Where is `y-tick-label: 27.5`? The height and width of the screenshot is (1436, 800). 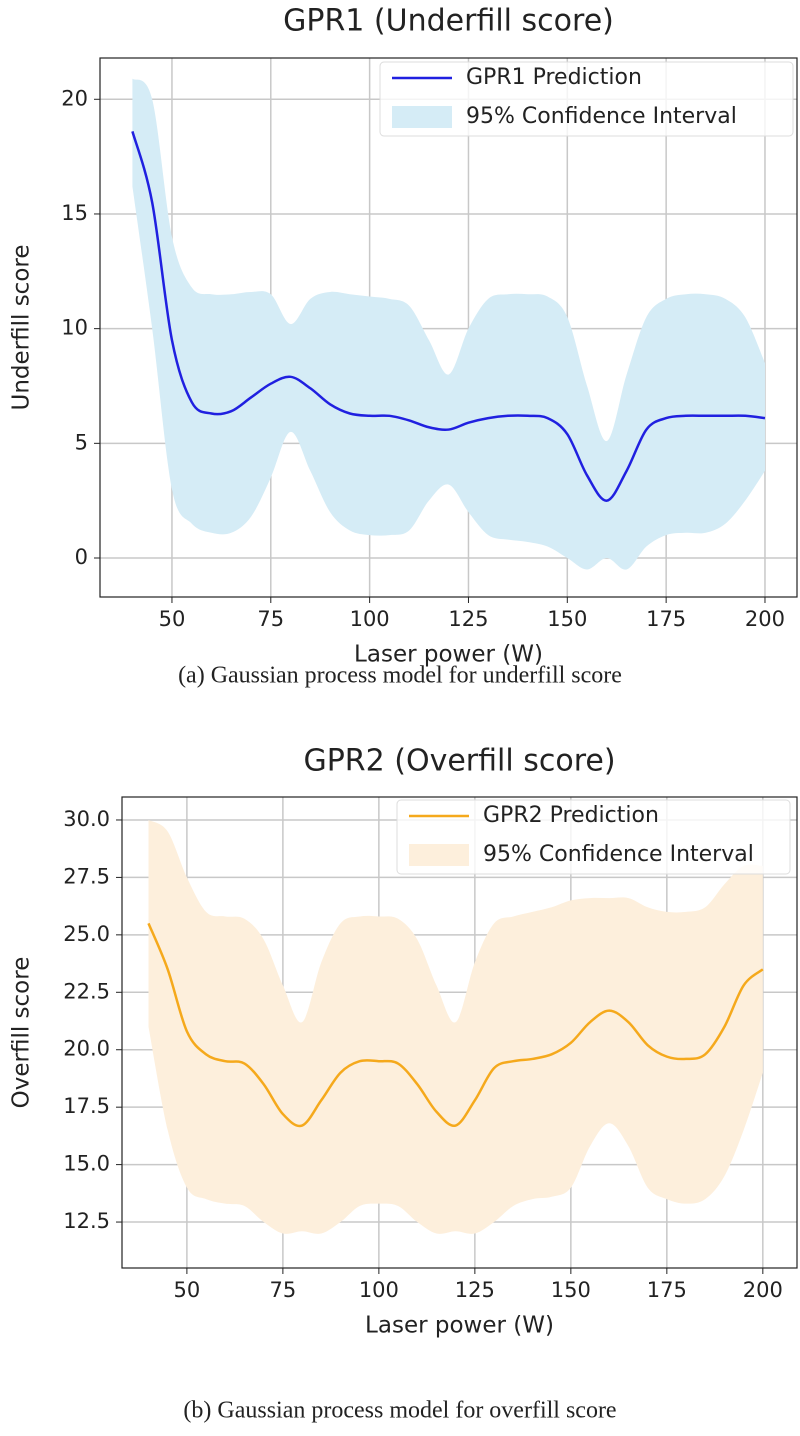 y-tick-label: 27.5 is located at coordinates (86, 876).